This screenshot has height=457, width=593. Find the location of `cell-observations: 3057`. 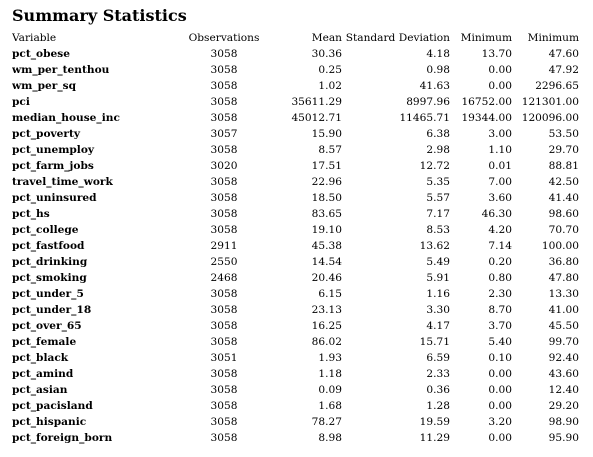

cell-observations: 3057 is located at coordinates (224, 134).